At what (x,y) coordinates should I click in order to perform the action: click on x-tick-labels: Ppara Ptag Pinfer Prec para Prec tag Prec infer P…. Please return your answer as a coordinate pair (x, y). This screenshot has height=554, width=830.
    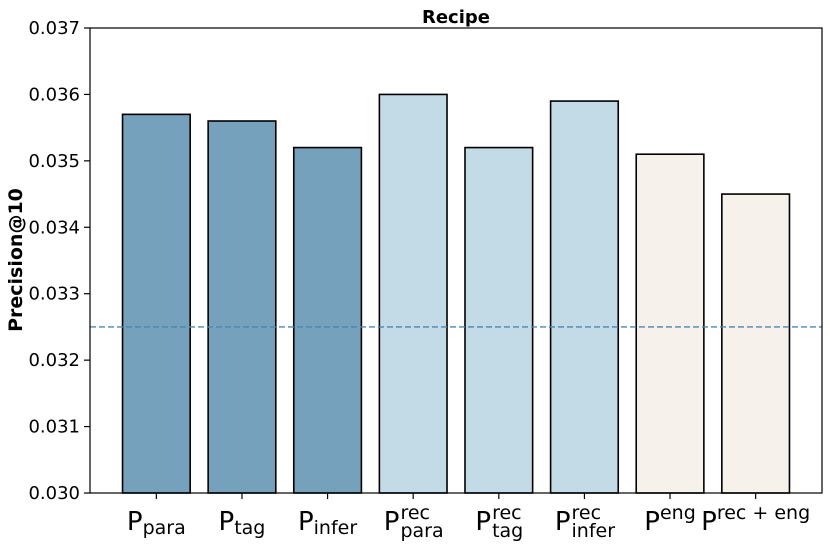
    Looking at the image, I should click on (468, 517).